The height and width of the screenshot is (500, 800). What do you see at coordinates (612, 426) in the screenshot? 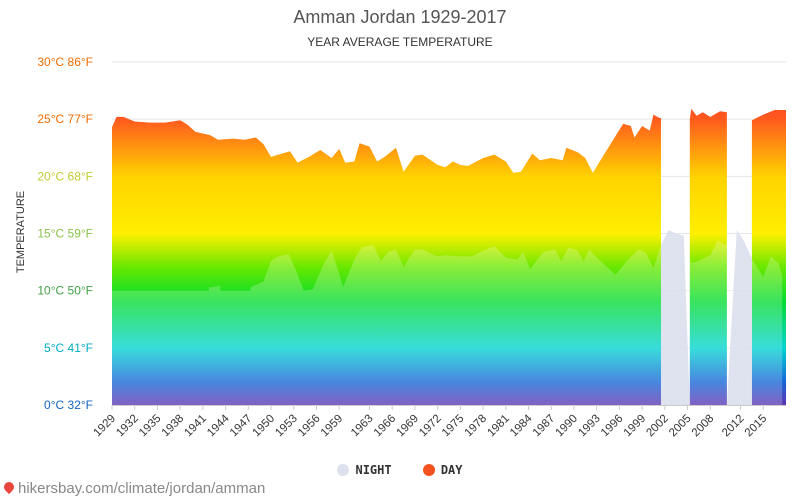
I see `x-tick-label-22: 1996` at bounding box center [612, 426].